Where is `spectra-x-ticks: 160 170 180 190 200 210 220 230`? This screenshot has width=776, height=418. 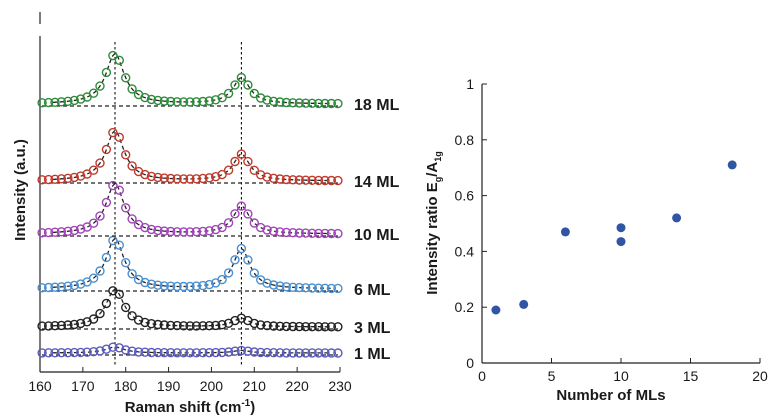
spectra-x-ticks: 160 170 180 190 200 210 220 230 is located at coordinates (190, 380).